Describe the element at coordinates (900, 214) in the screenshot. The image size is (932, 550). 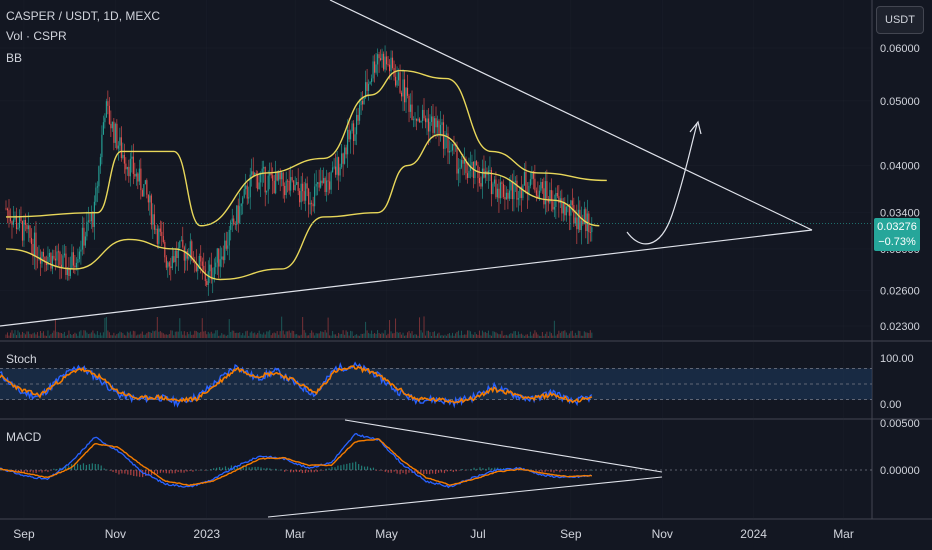
I see `price-tick-label: 0.03400` at that location.